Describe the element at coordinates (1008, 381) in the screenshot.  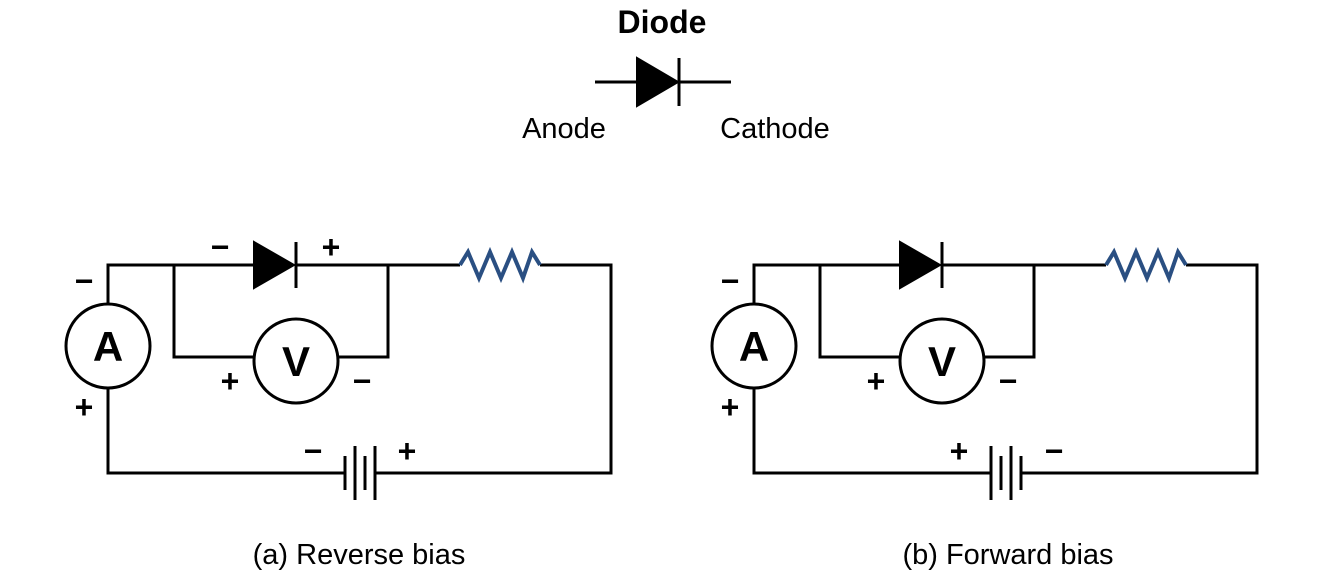
I see `sign-b-voltmeter-right: −` at that location.